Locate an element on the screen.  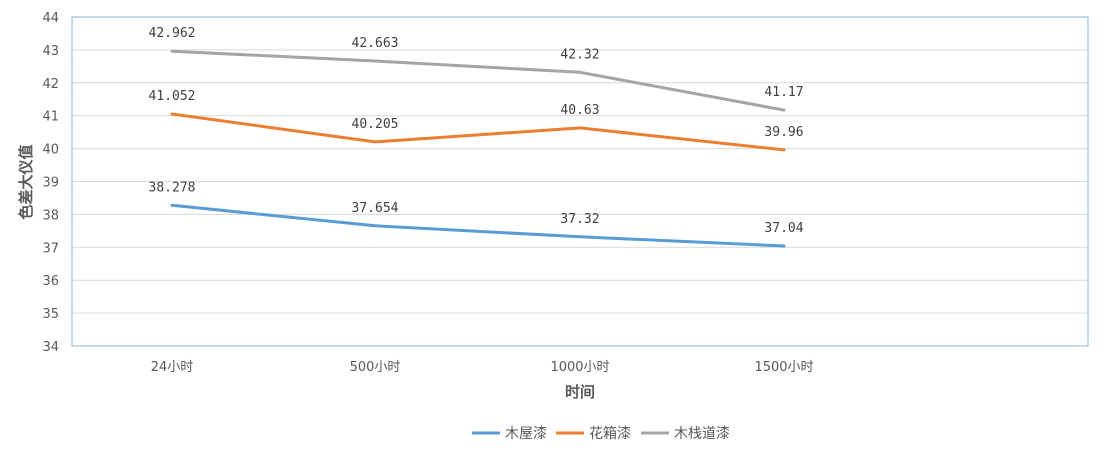
y-tick-label: 38 is located at coordinates (50, 215).